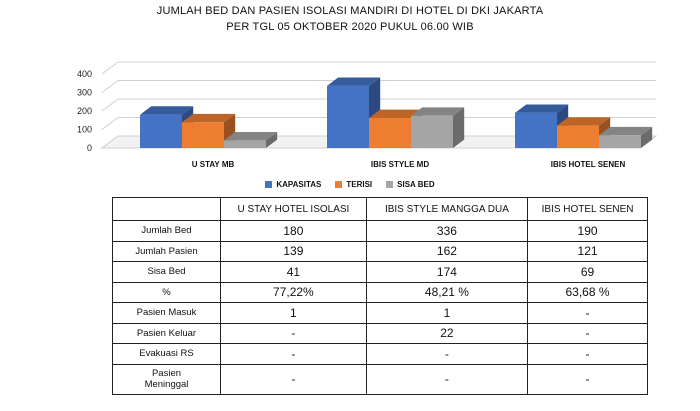 The image size is (700, 411). What do you see at coordinates (166, 333) in the screenshot?
I see `row-label: Pasien Keluar` at bounding box center [166, 333].